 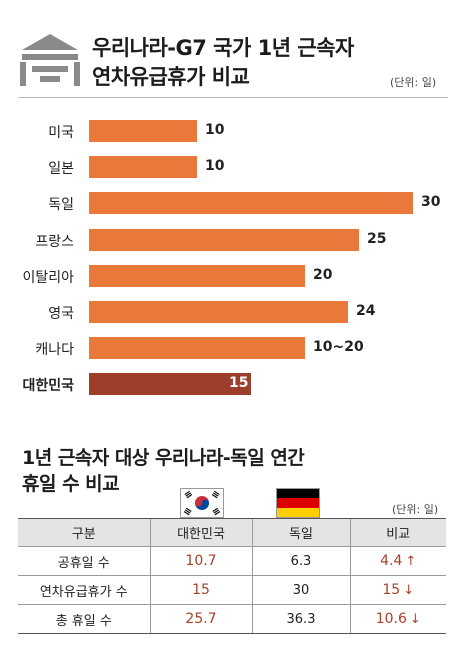 What do you see at coordinates (163, 471) in the screenshot?
I see `table-title: 1년 근속자 대상 우리나라-독일 연간 휴일 수 비교` at bounding box center [163, 471].